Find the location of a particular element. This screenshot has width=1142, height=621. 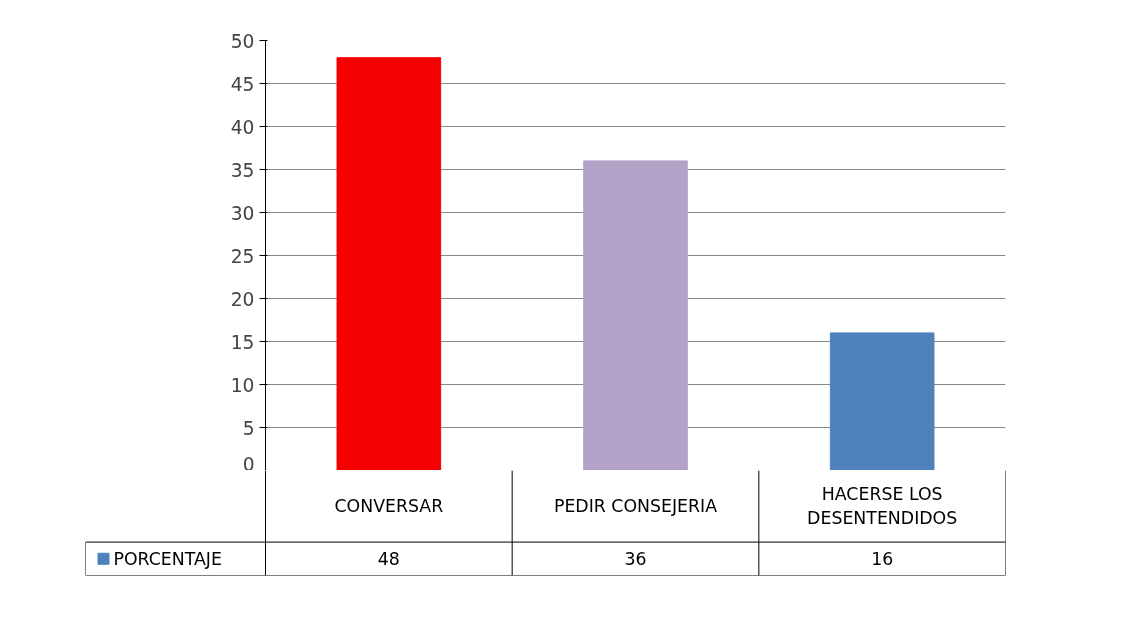

y-tick-label: 10 is located at coordinates (242, 385).